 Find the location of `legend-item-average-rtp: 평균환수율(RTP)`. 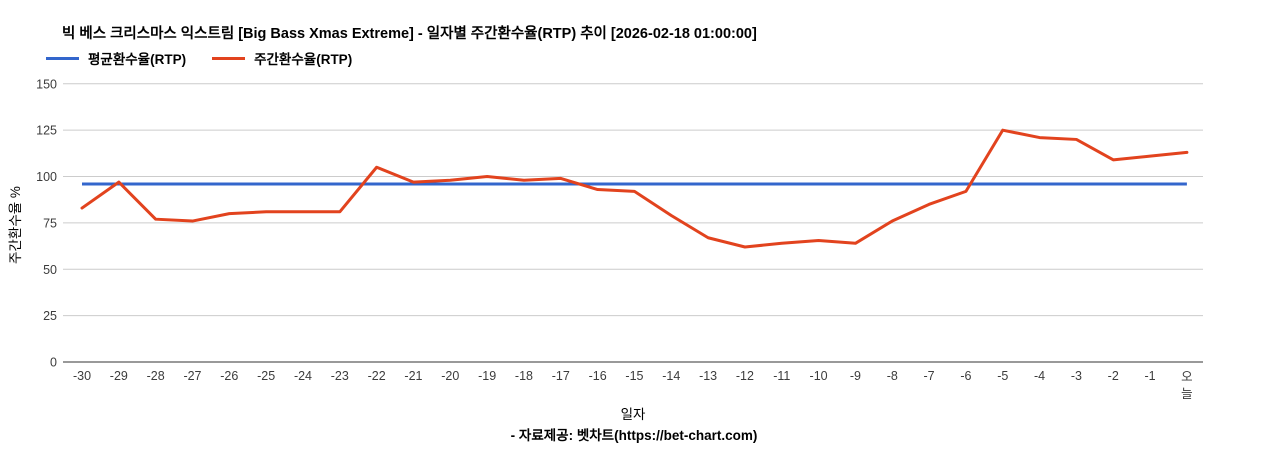

legend-item-average-rtp: 평균환수율(RTP) is located at coordinates (116, 58).